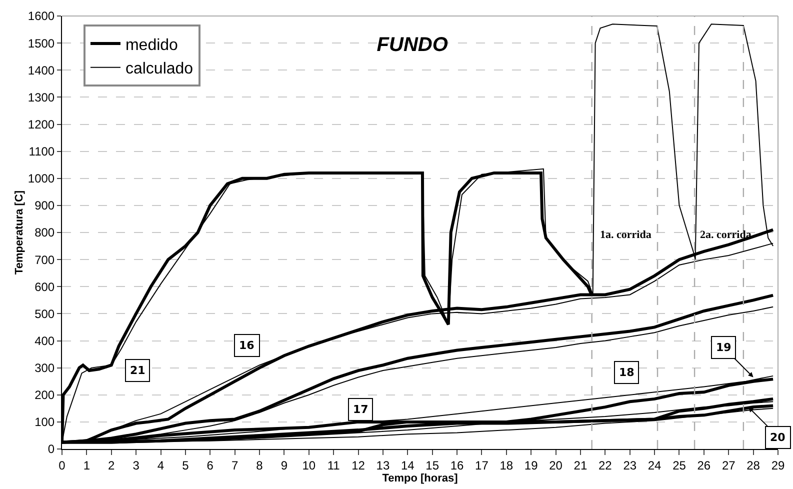 The width and height of the screenshot is (793, 489). I want to click on annotation: 21, so click(138, 370).